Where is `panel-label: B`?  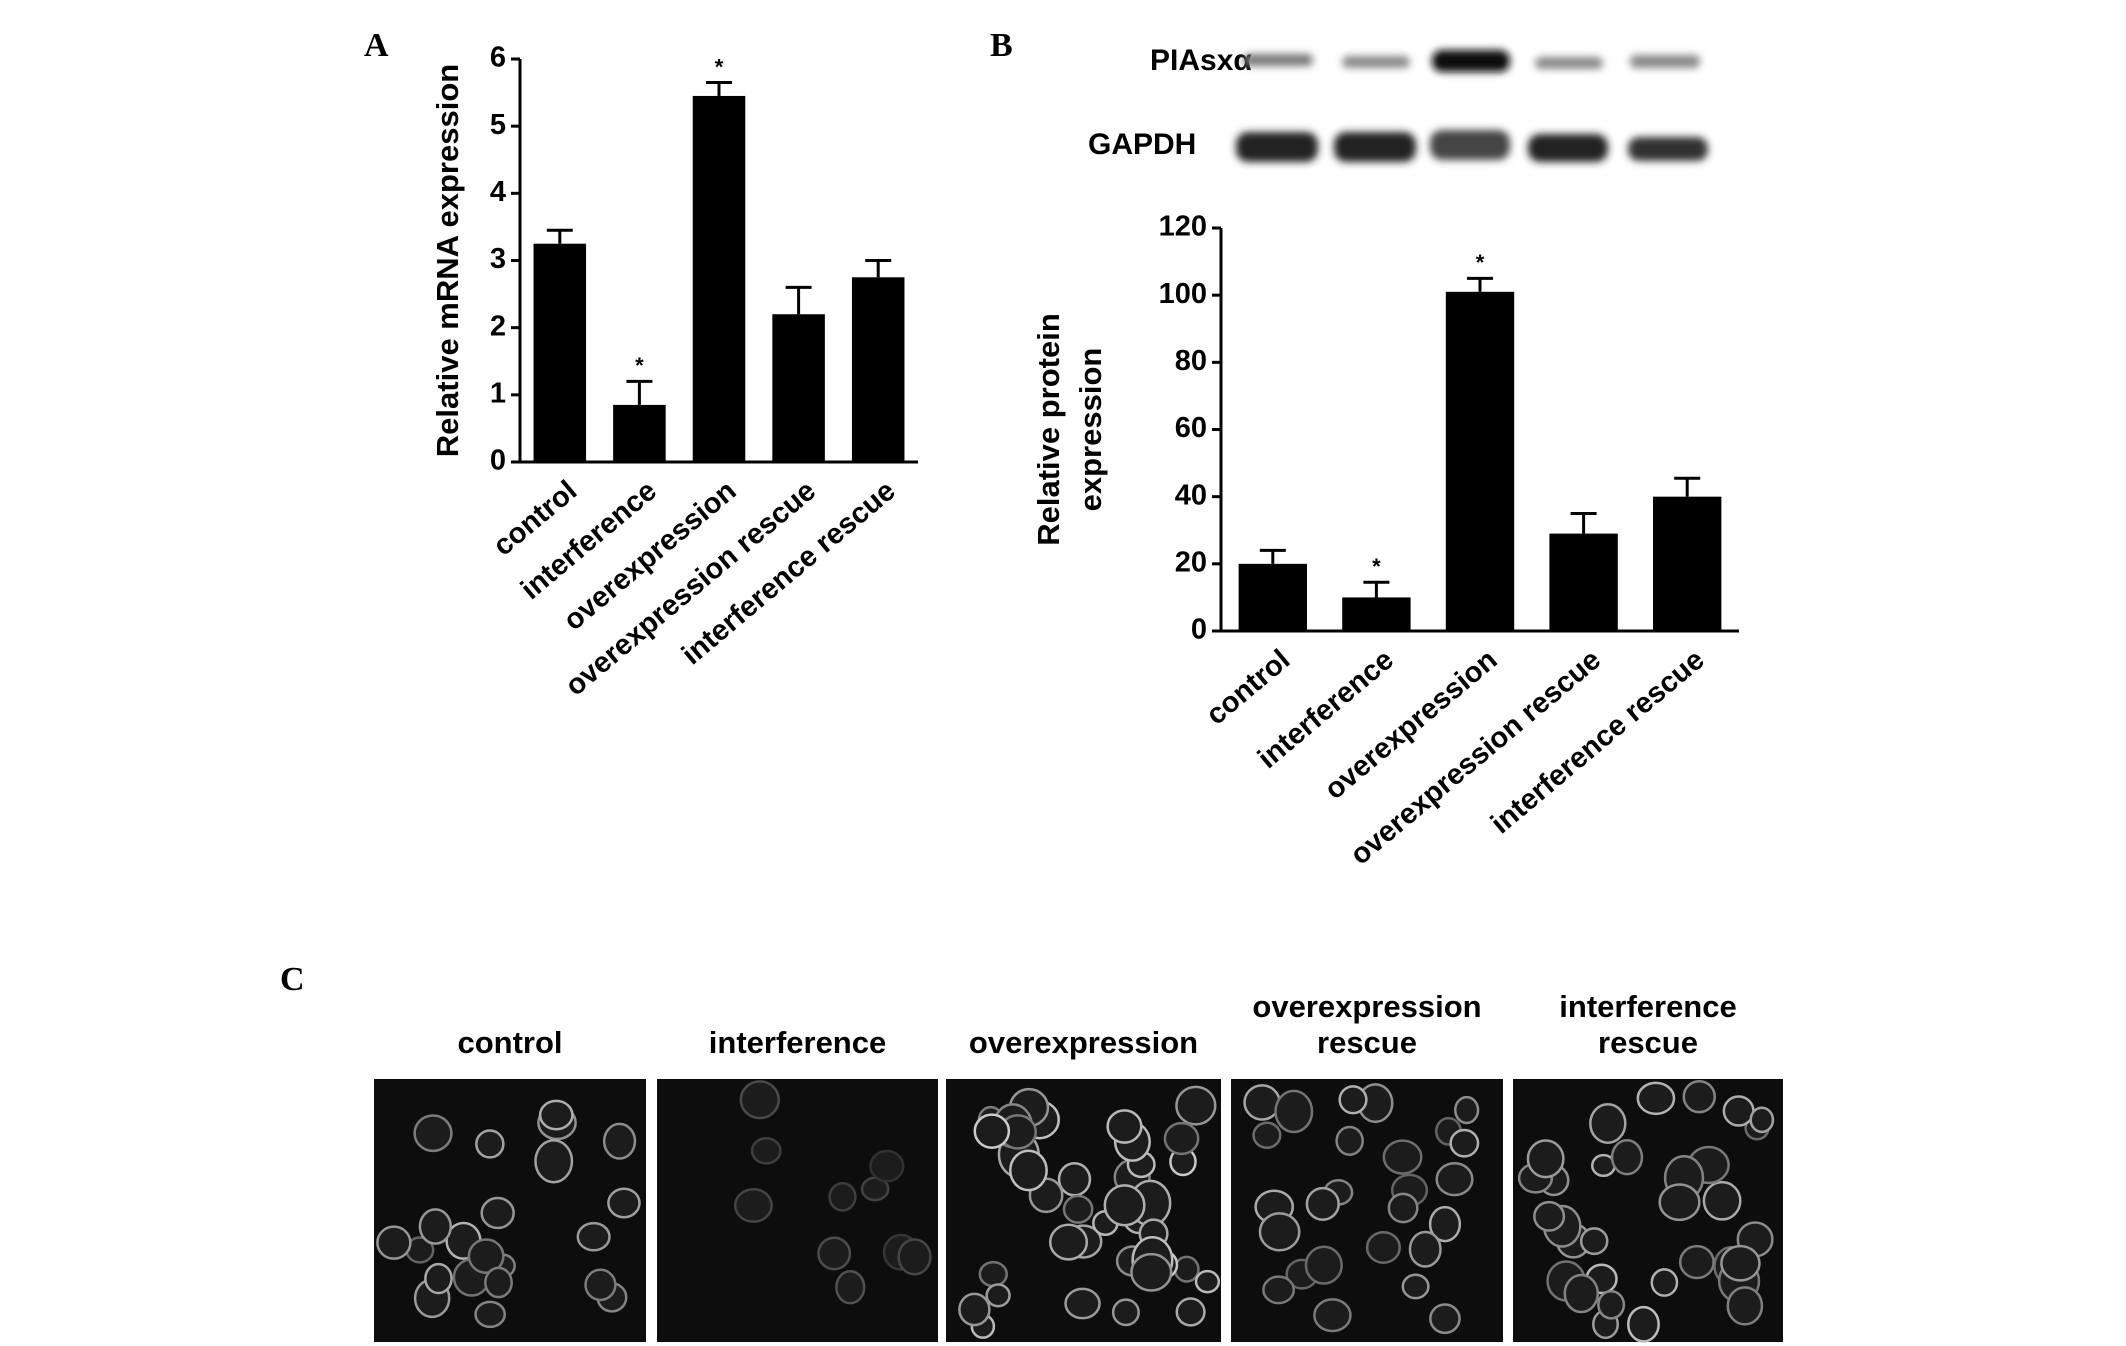
panel-label: B is located at coordinates (1001, 45).